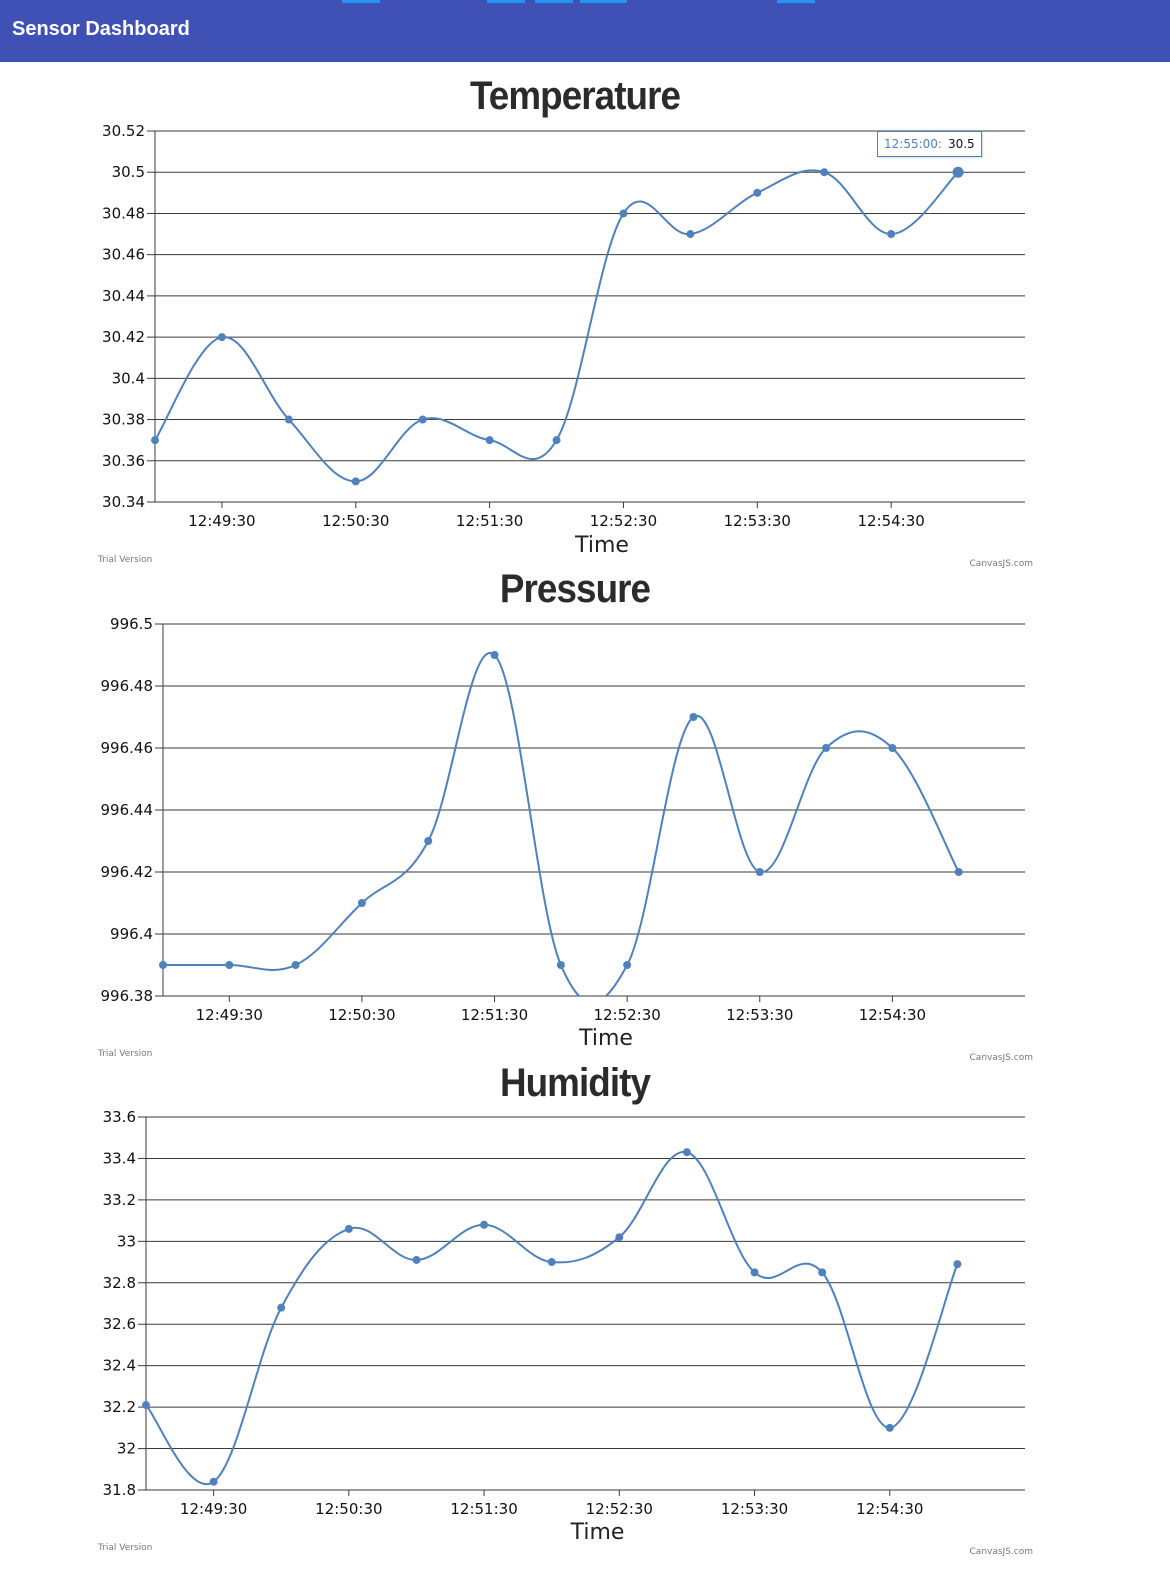 The width and height of the screenshot is (1170, 1588). I want to click on y-tick-label: 996.46, so click(127, 748).